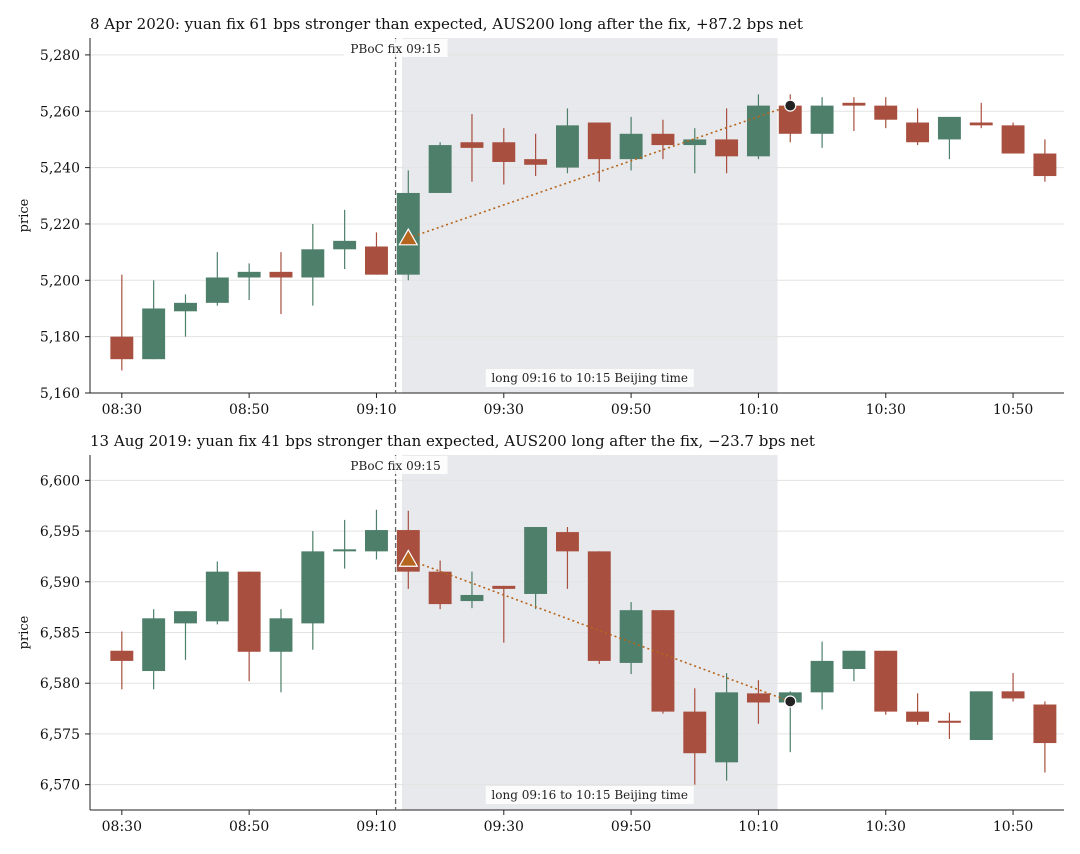 Image resolution: width=1080 pixels, height=854 pixels. What do you see at coordinates (60, 394) in the screenshot?
I see `y-tick-label: 5,160` at bounding box center [60, 394].